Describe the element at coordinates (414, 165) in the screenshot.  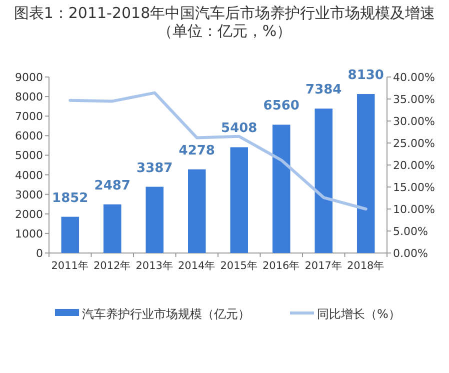
I see `y2-tick-label: 20.00%` at that location.